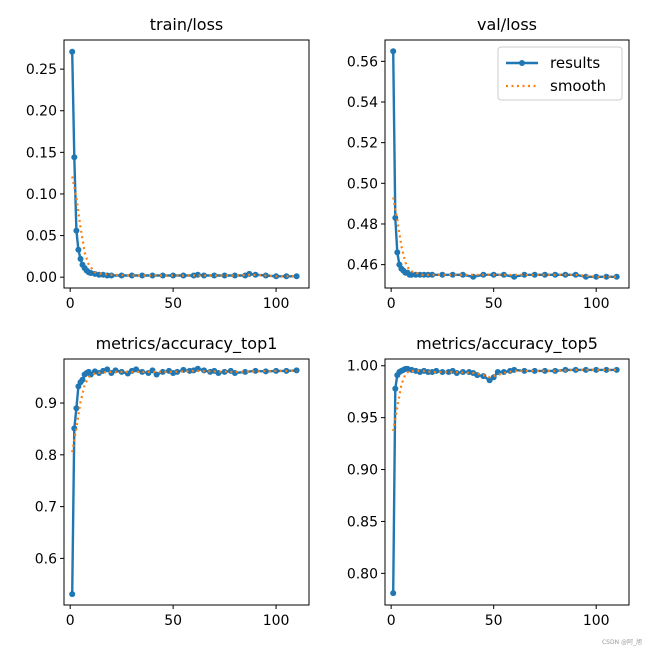 Image resolution: width=650 pixels, height=650 pixels. Describe the element at coordinates (46, 456) in the screenshot. I see `y-tick-label: 0.8` at that location.